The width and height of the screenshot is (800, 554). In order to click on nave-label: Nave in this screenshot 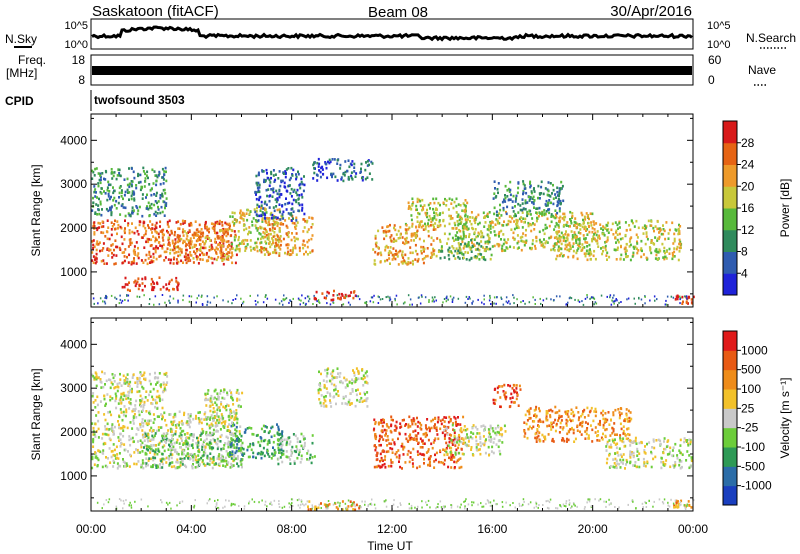, I will do `click(762, 70)`.